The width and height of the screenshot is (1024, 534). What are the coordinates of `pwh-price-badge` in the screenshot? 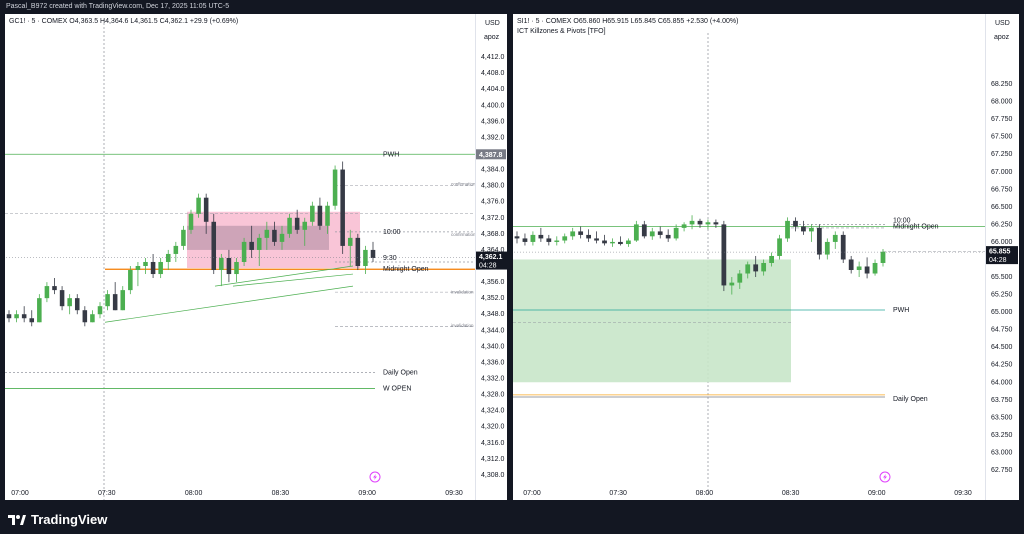 It's located at (491, 154).